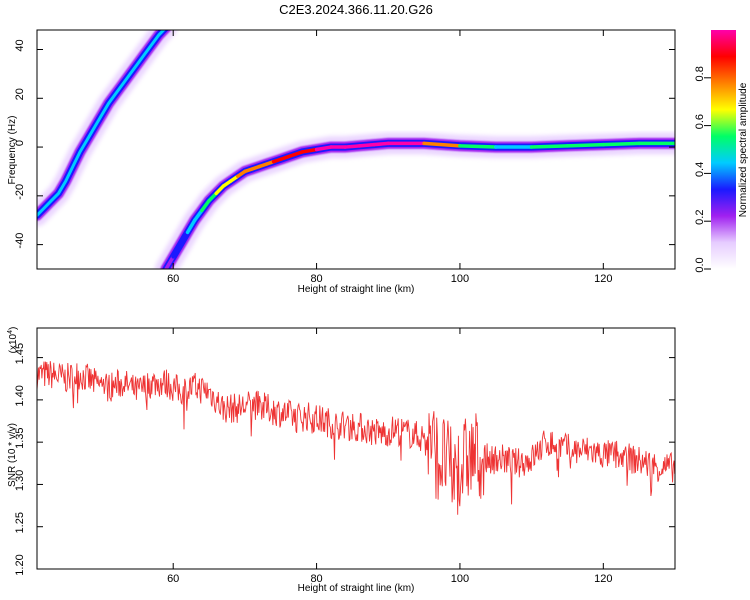 This screenshot has height=600, width=750. Describe the element at coordinates (743, 149) in the screenshot. I see `colorbar-label: Normalized spectral amplitude` at that location.